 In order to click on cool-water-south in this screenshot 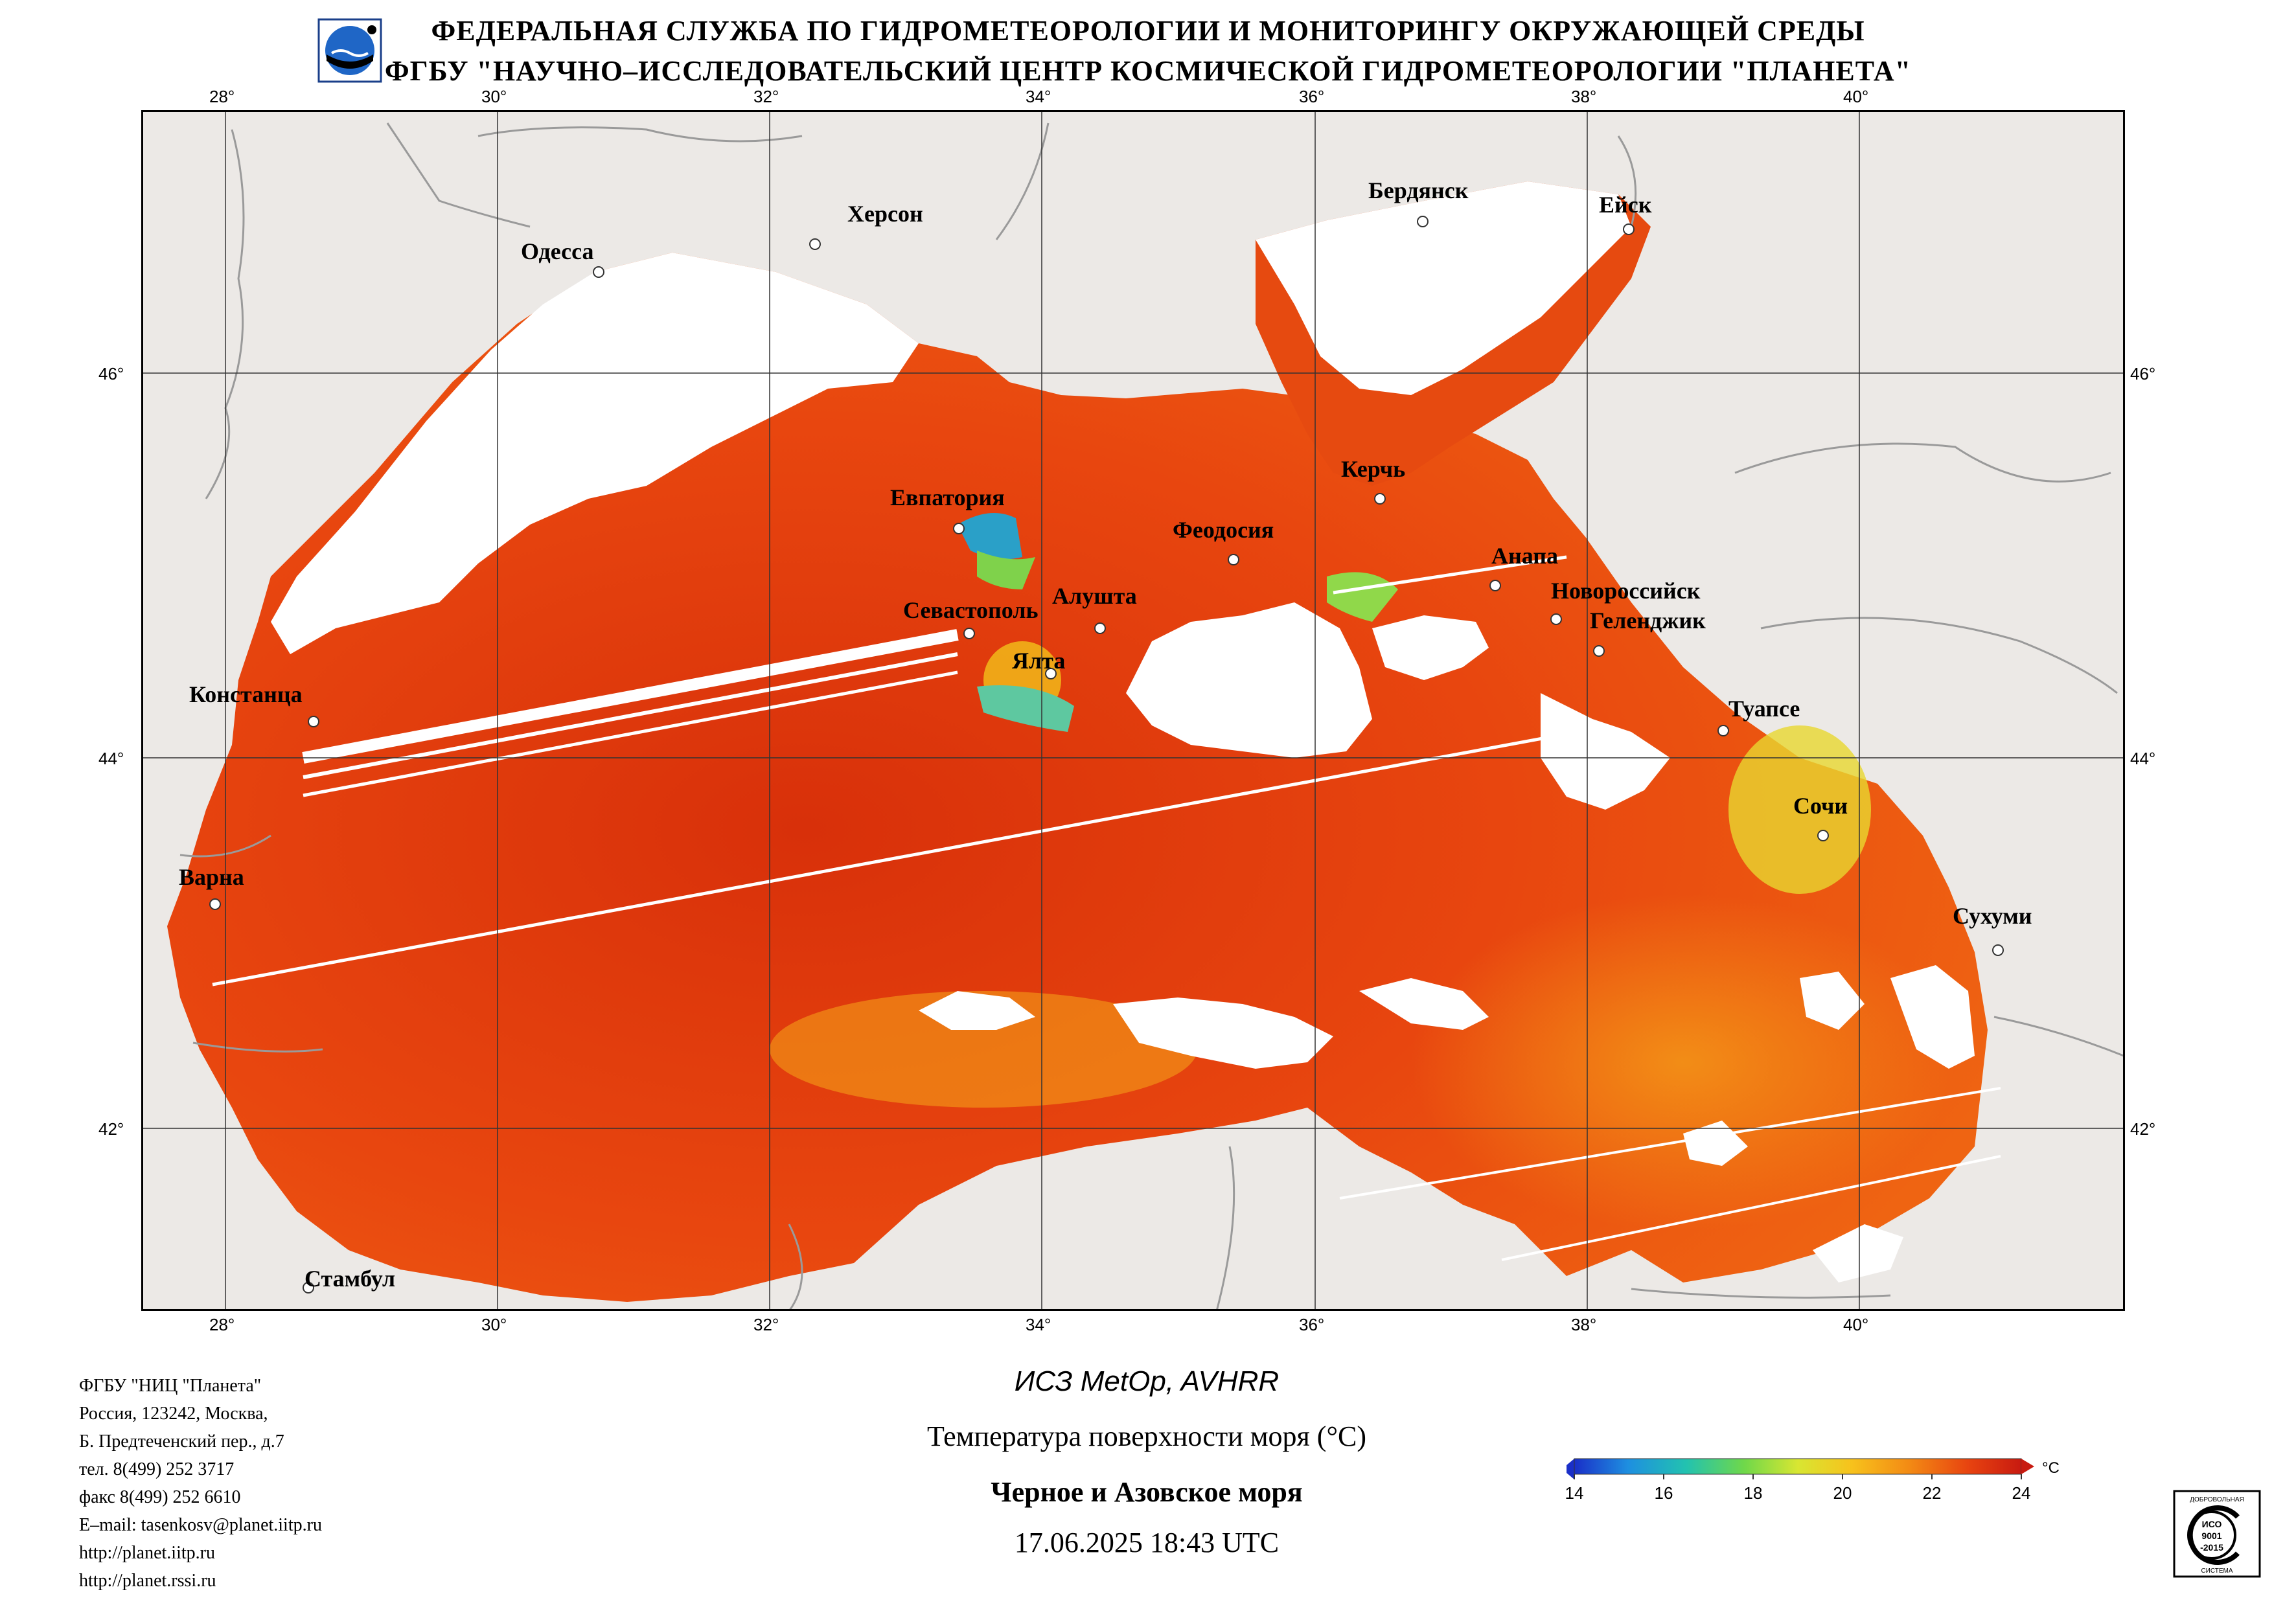, I will do `click(983, 1049)`.